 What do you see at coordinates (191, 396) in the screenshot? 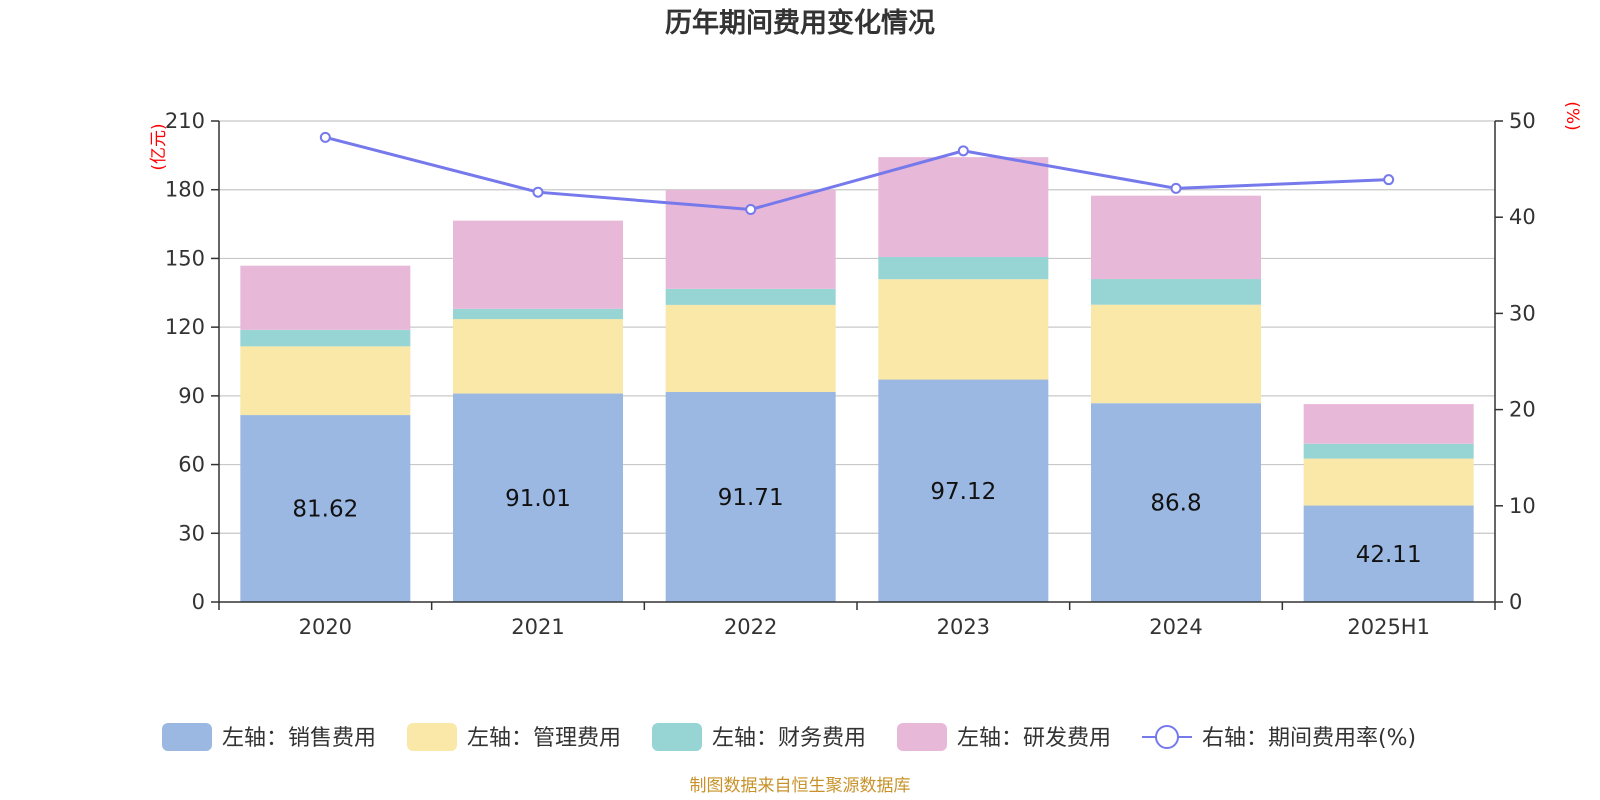
I see `left-tick-label: 90` at bounding box center [191, 396].